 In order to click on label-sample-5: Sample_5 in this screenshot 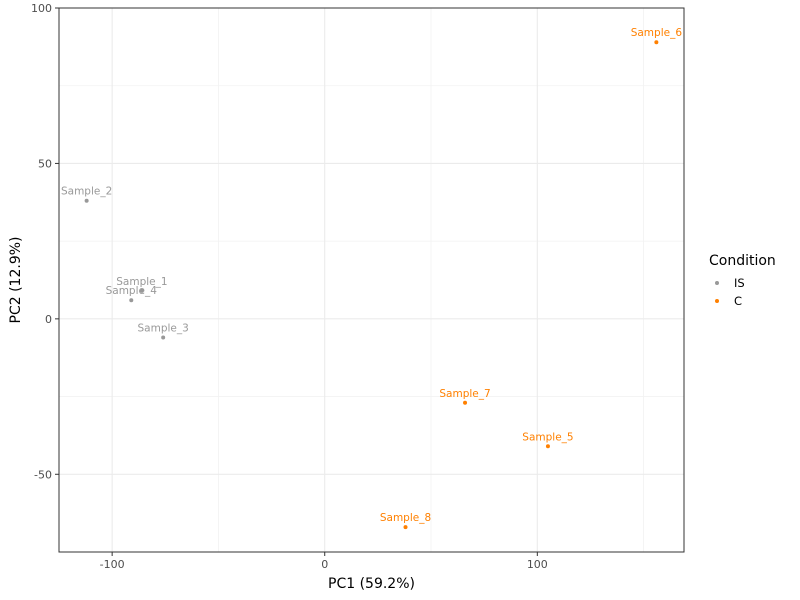, I will do `click(547, 437)`.